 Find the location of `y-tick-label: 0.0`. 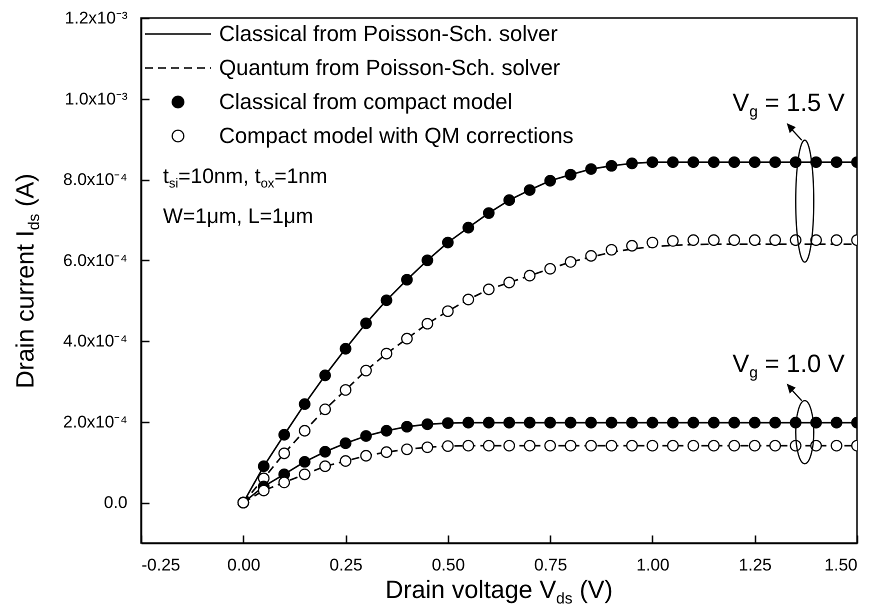

y-tick-label: 0.0 is located at coordinates (116, 502).